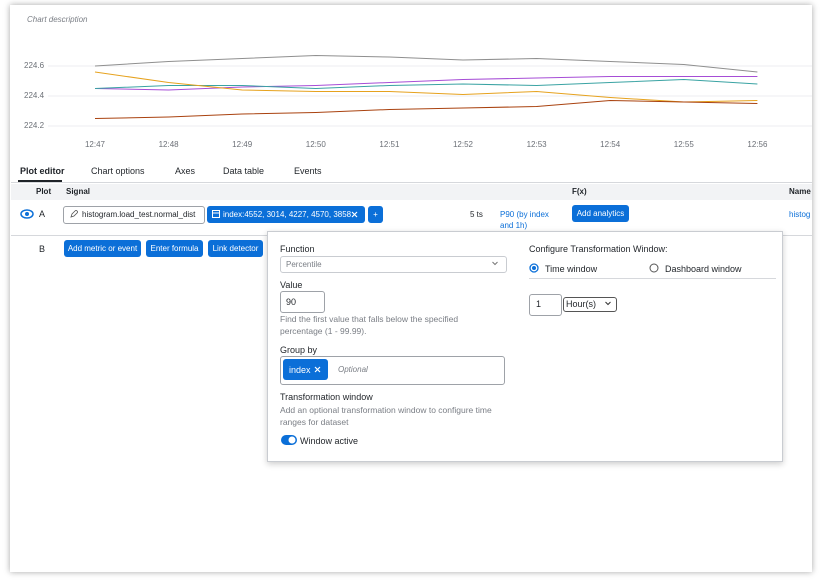 Image resolution: width=820 pixels, height=584 pixels. I want to click on x-tick-label: 12:53, so click(537, 144).